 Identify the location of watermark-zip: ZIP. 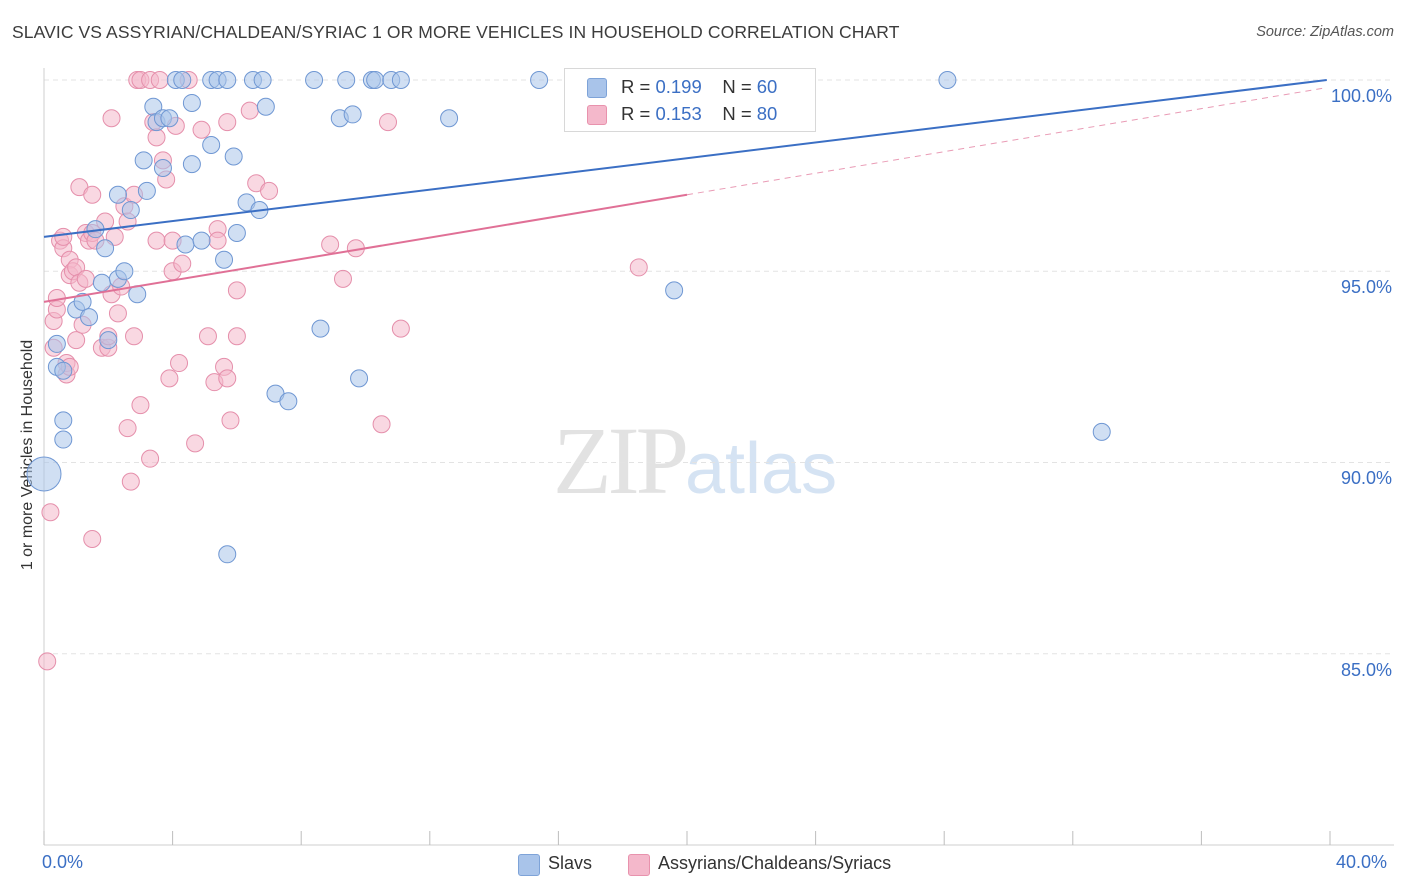
(621, 460).